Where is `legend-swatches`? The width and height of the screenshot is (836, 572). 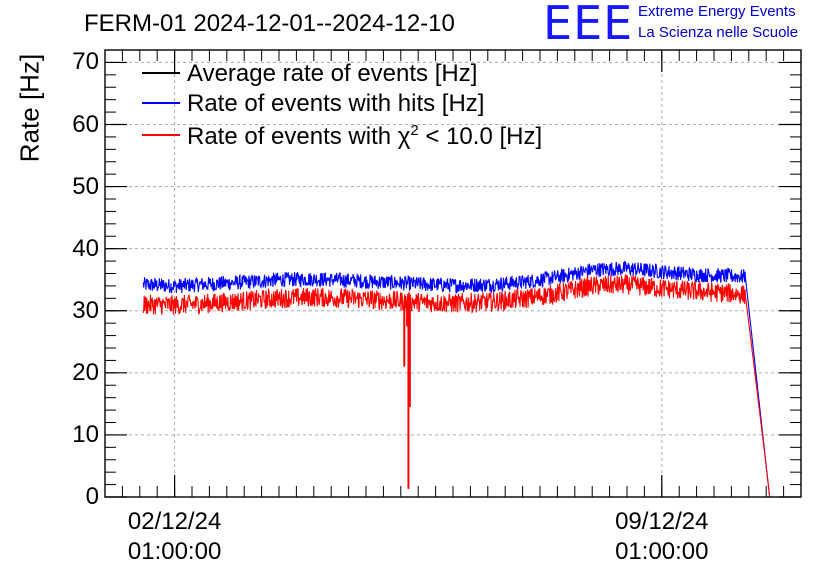 legend-swatches is located at coordinates (161, 104).